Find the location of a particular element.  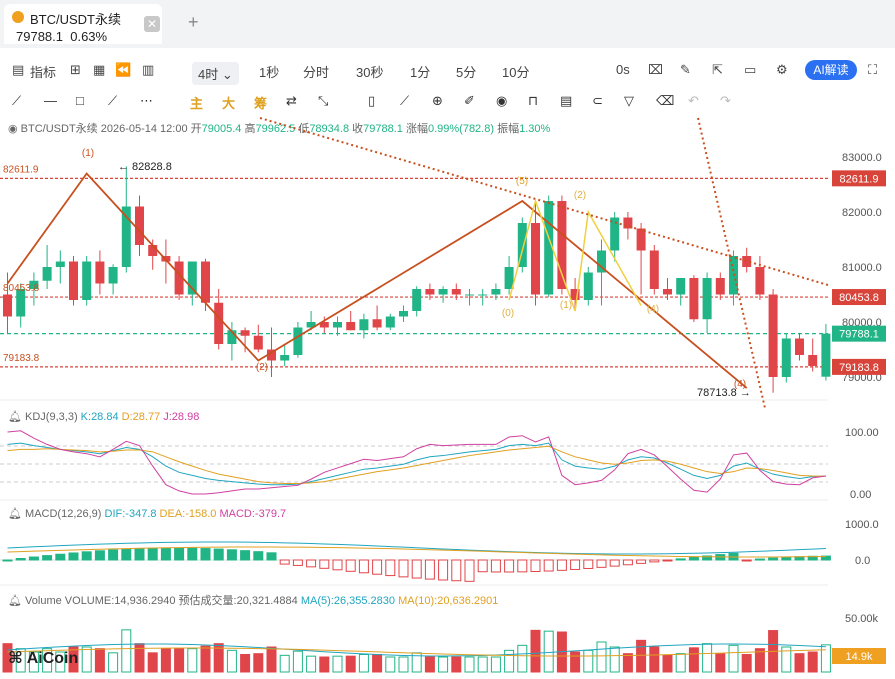

macd-dif-line is located at coordinates (416, 548).